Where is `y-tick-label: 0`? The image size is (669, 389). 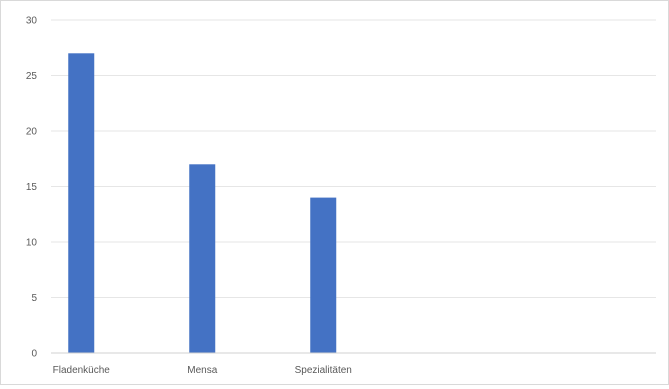 y-tick-label: 0 is located at coordinates (34, 354).